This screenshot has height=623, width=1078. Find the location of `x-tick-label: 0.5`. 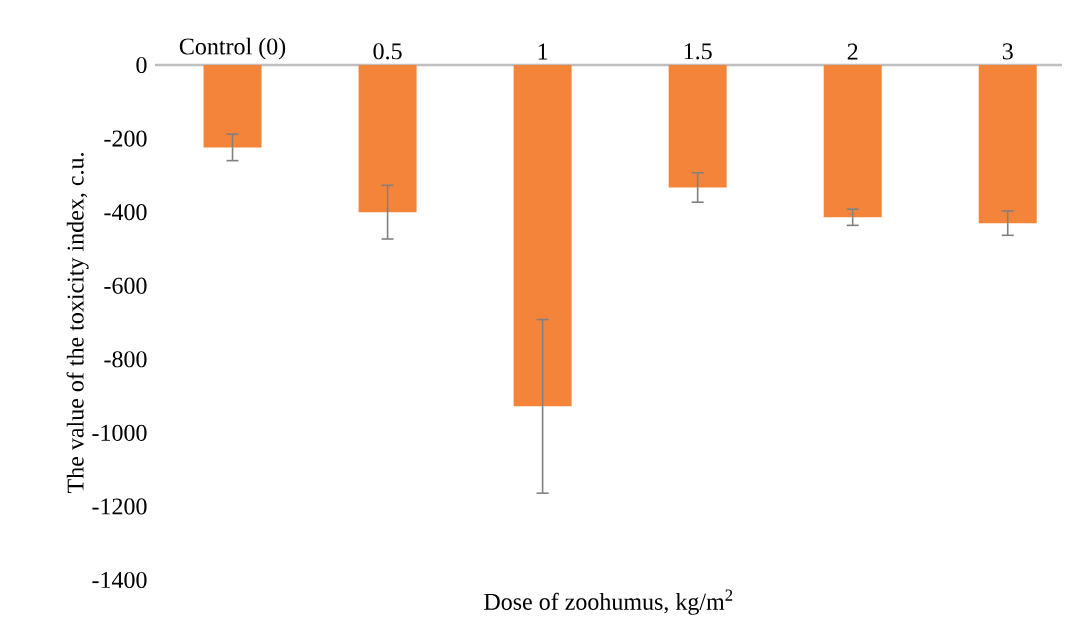

x-tick-label: 0.5 is located at coordinates (387, 51).